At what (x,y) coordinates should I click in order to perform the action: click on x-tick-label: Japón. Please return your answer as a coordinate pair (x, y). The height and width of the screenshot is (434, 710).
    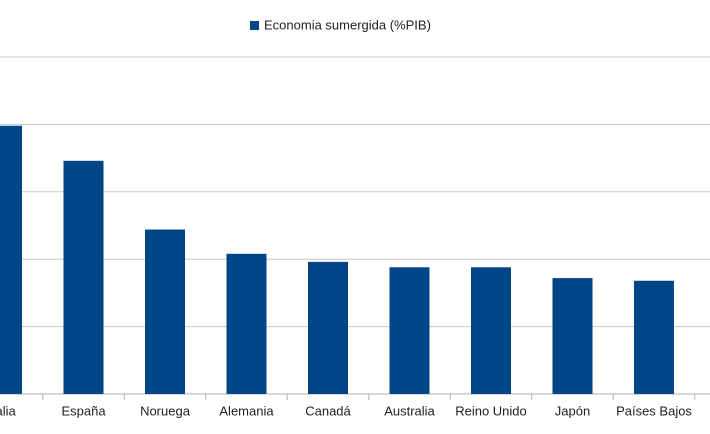
    Looking at the image, I should click on (572, 410).